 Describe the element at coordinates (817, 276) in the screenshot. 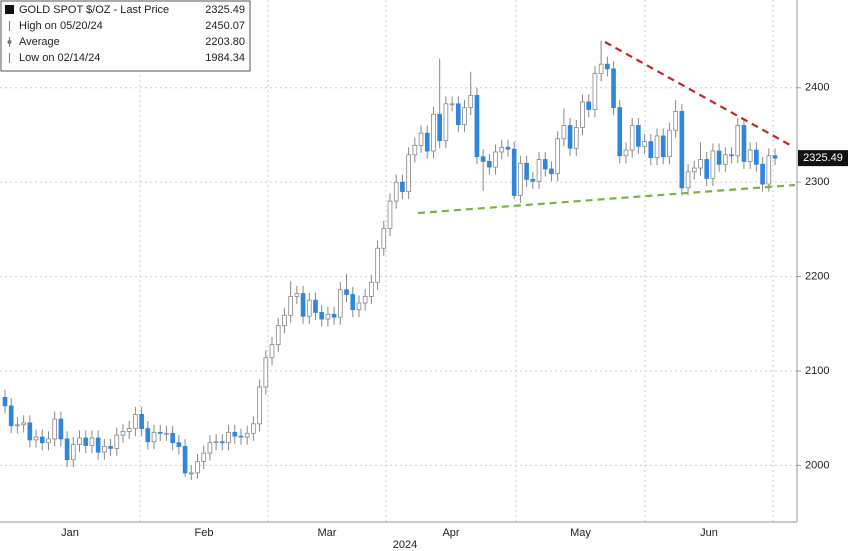

I see `y-tick-label: 2200` at that location.